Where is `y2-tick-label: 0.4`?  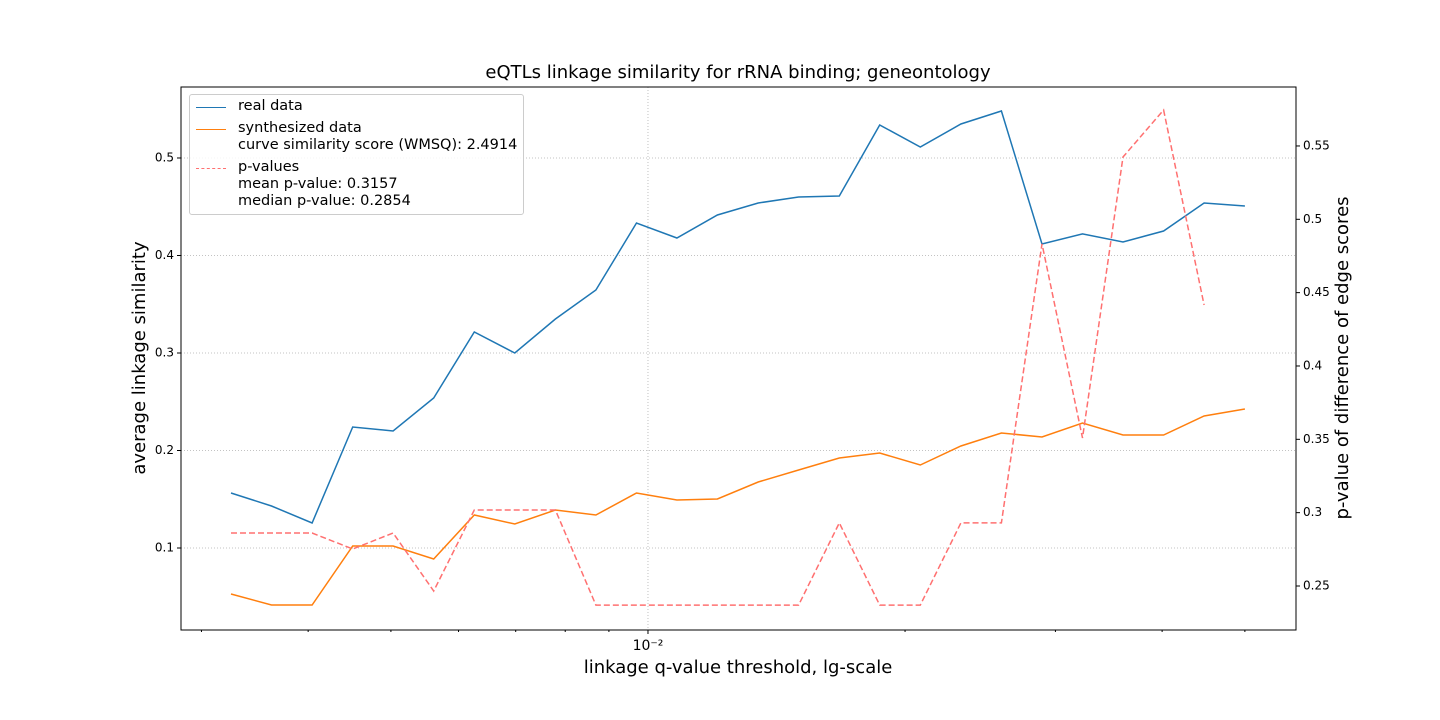 y2-tick-label: 0.4 is located at coordinates (1312, 365).